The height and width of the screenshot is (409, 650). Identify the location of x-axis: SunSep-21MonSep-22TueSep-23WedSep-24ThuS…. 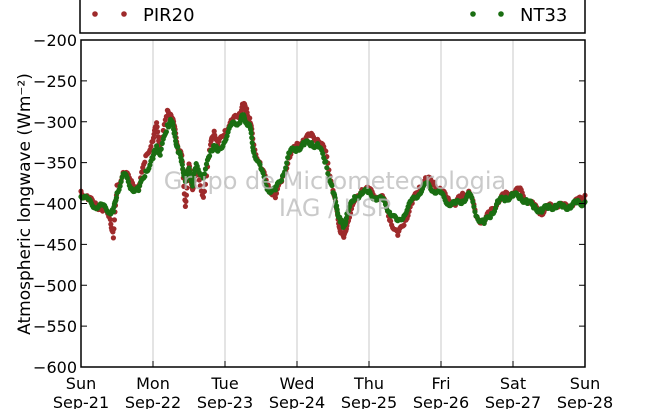
(333, 385).